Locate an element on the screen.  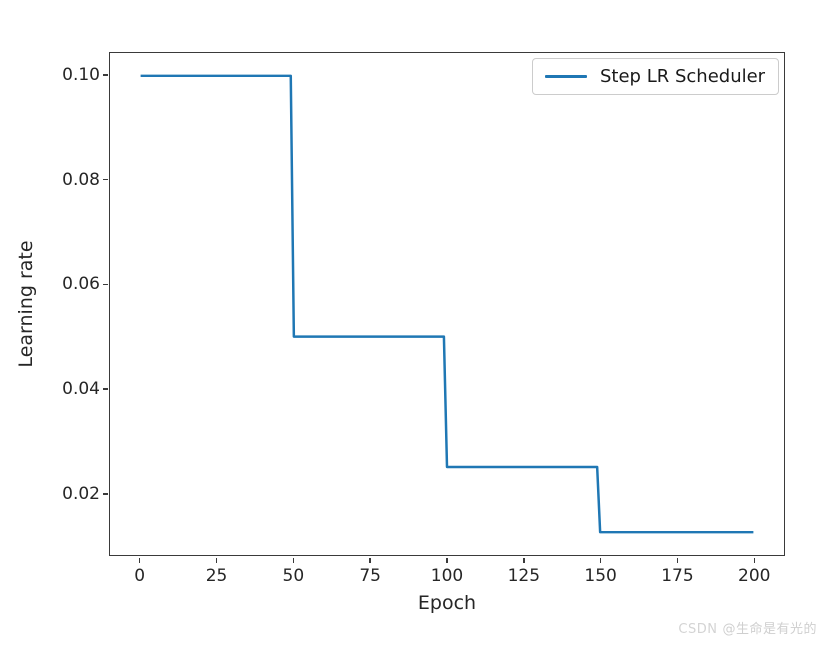
x-tick-label: 125 is located at coordinates (524, 576).